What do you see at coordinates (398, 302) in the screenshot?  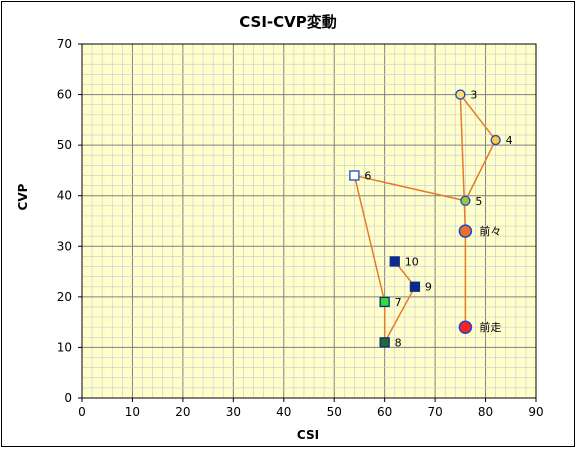 I see `point-label: 7` at bounding box center [398, 302].